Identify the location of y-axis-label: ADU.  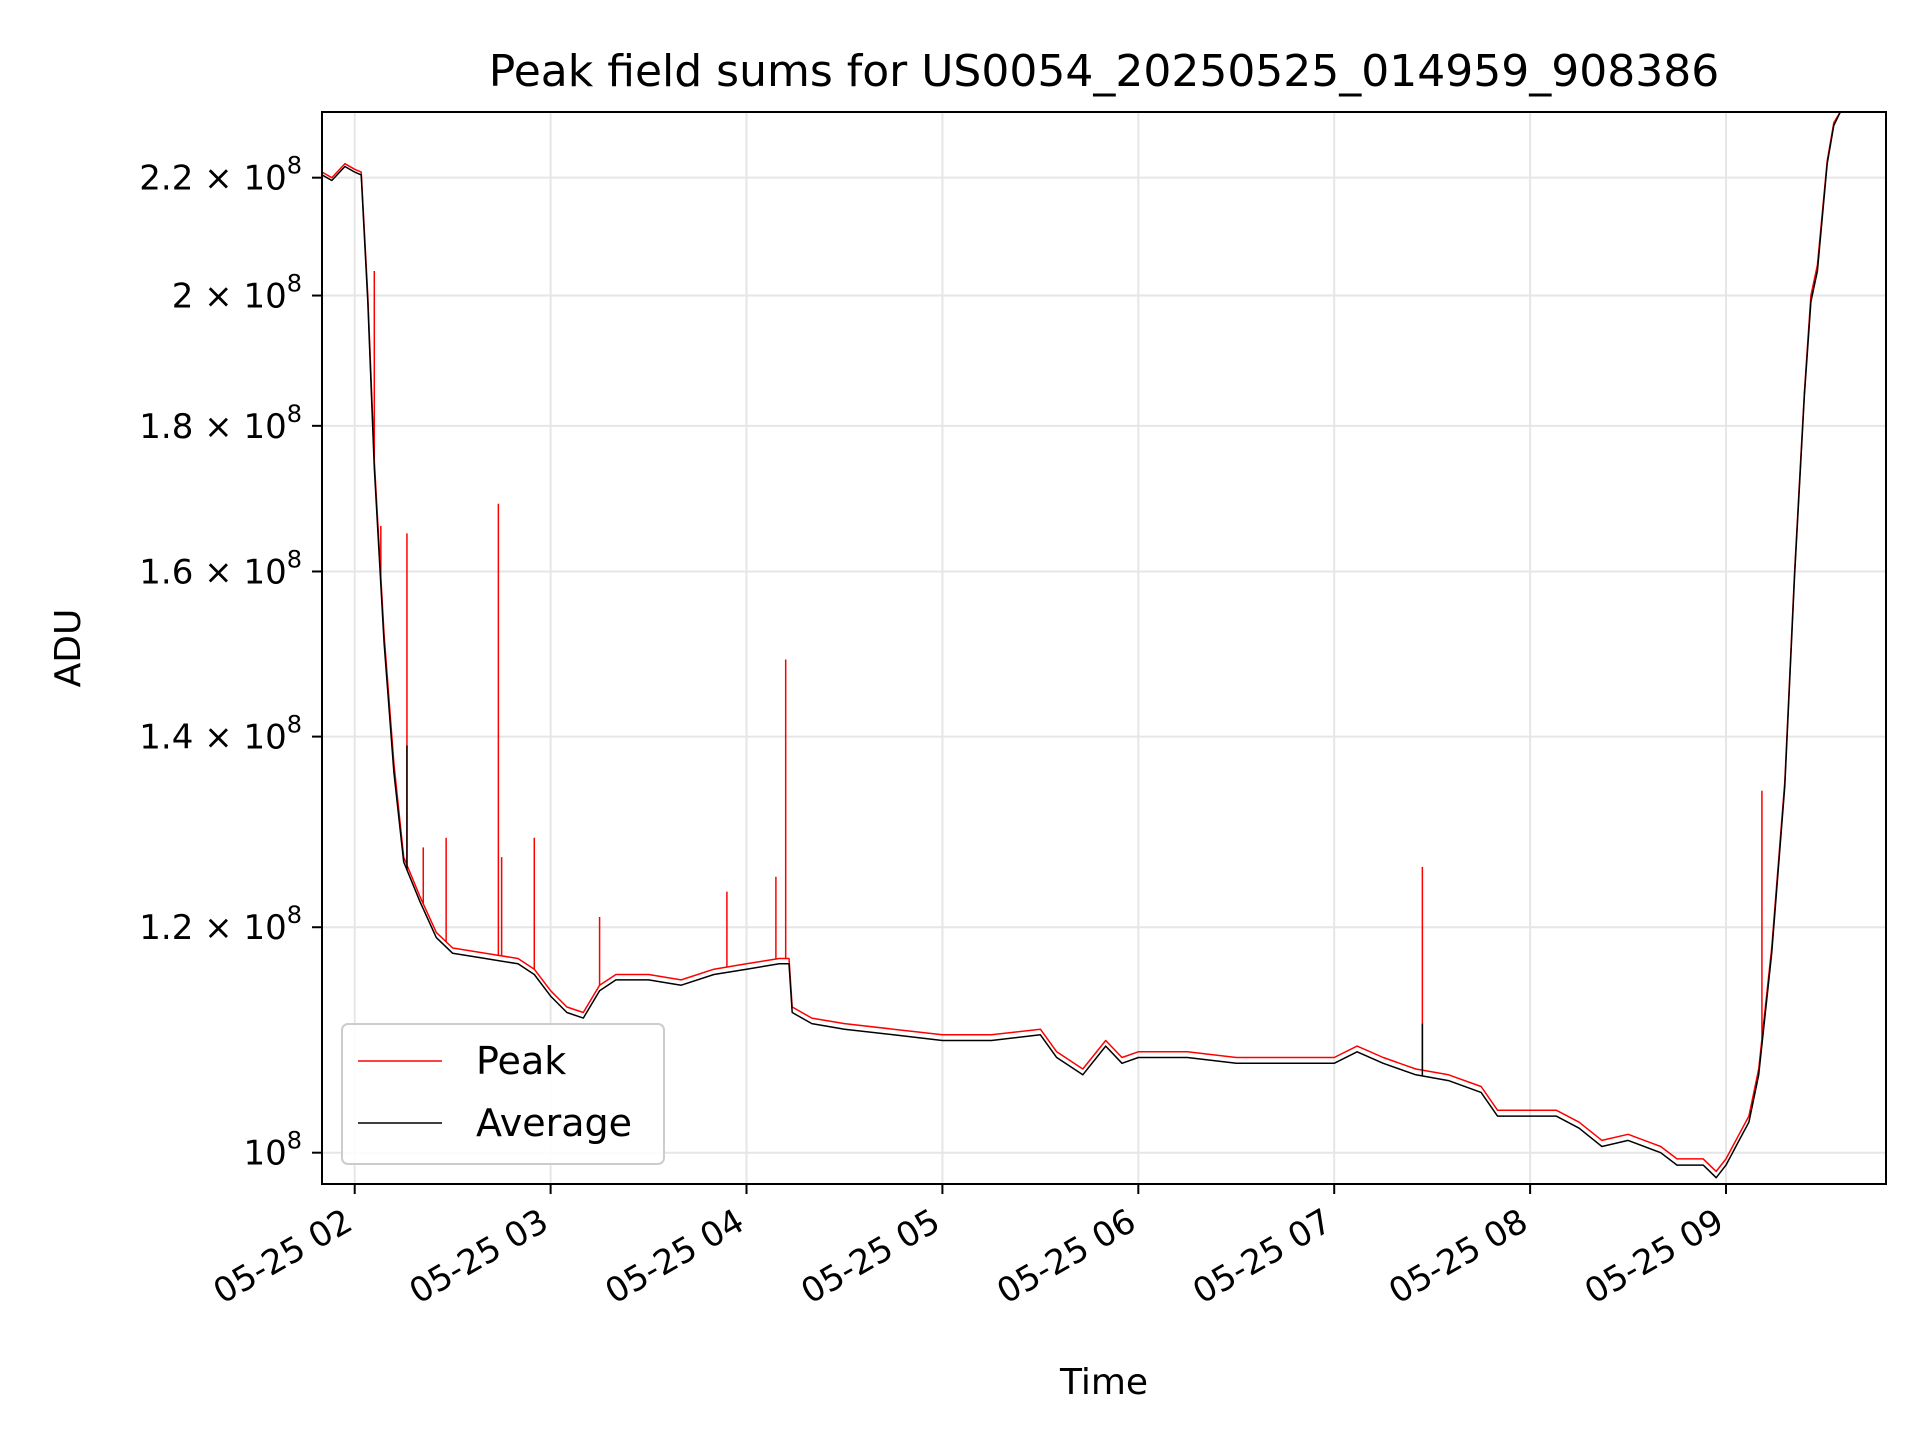
(68, 648).